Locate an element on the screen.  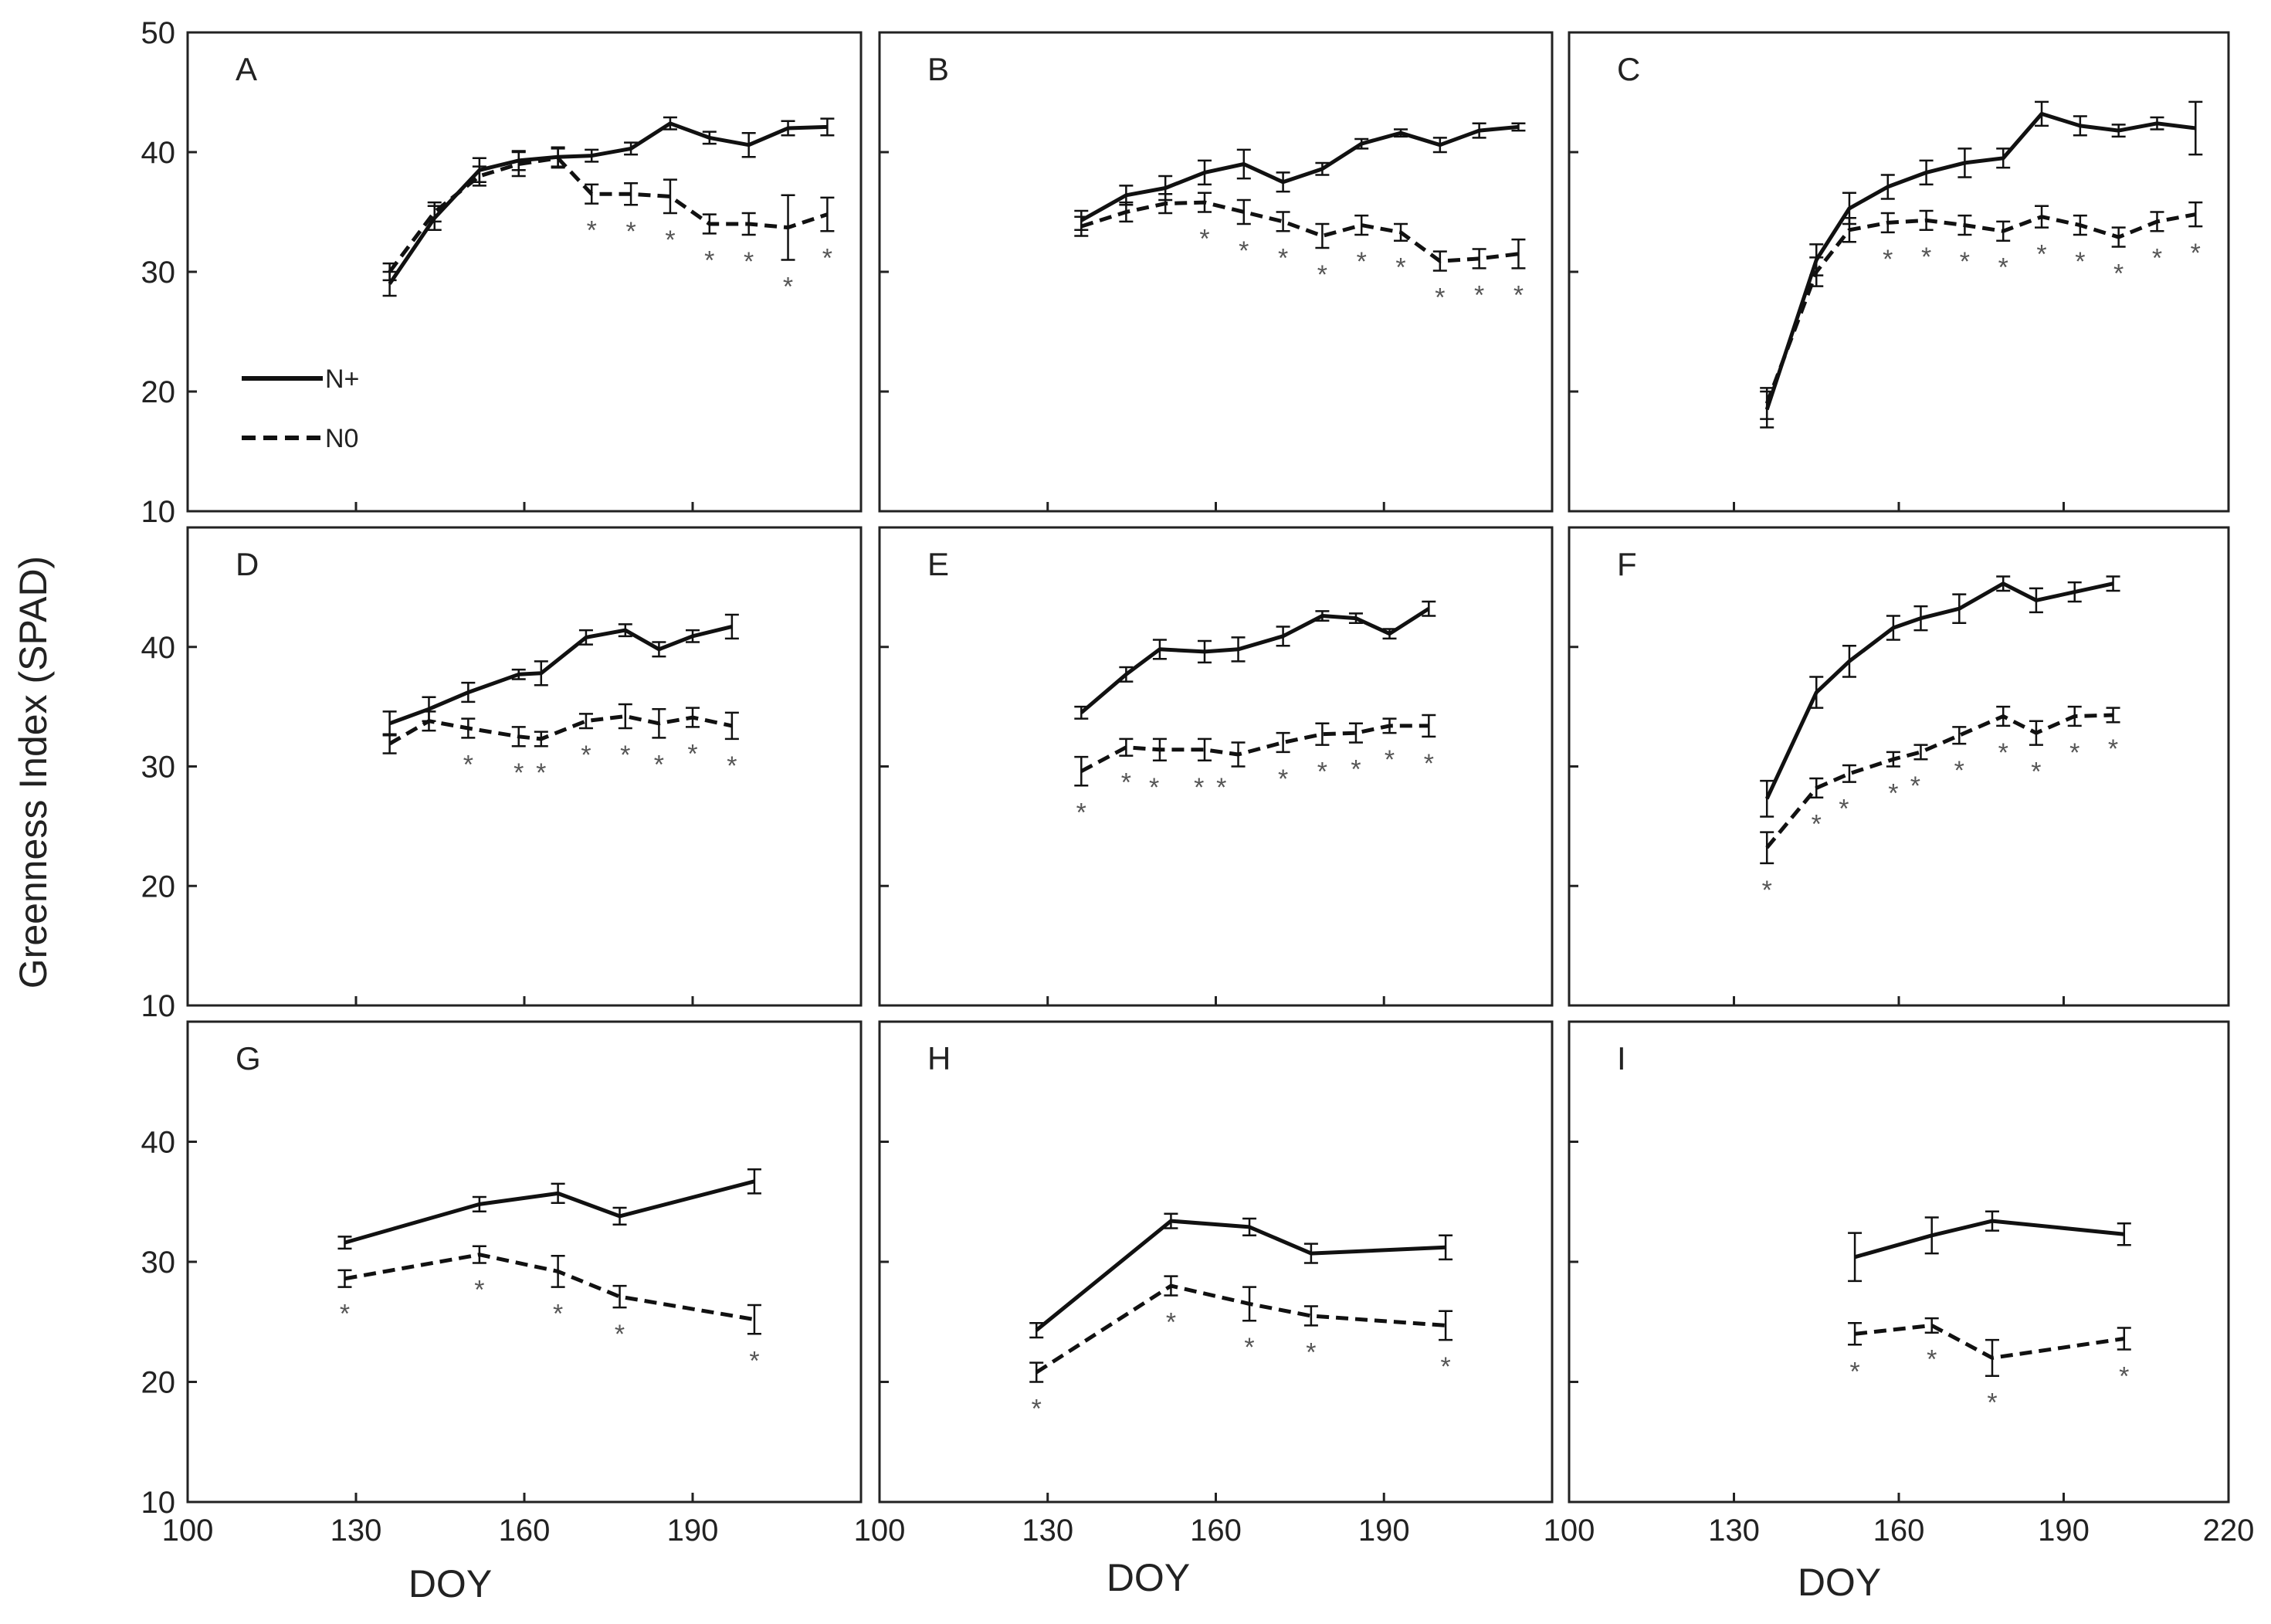
panel-g: G 10 20 30 40 100 130 160 190 * * * * * is located at coordinates (502, 1284).